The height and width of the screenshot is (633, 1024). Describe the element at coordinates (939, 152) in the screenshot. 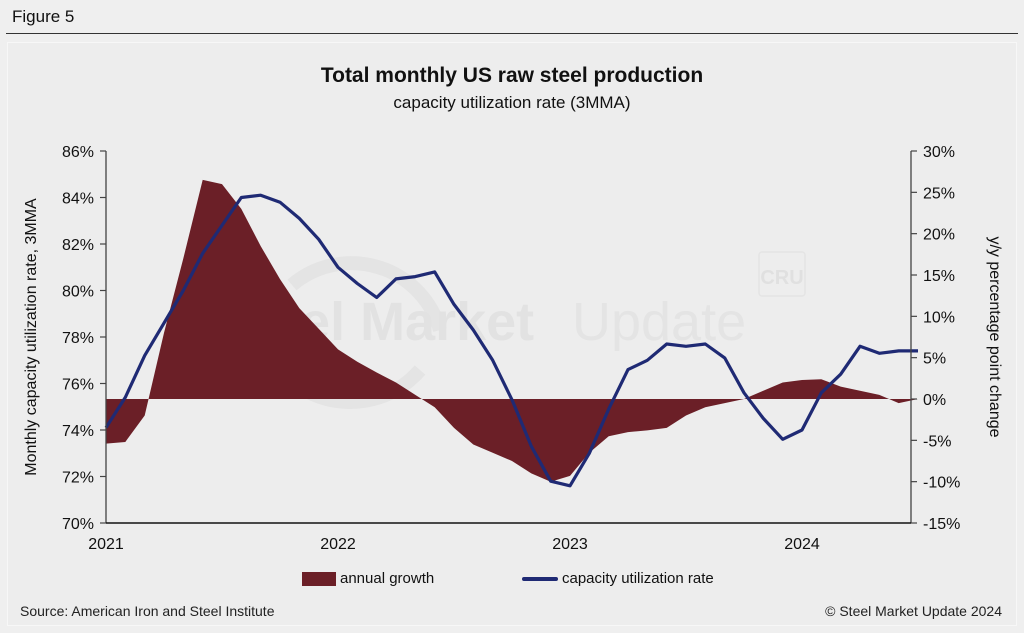

I see `y2-tick-label: 30%` at that location.